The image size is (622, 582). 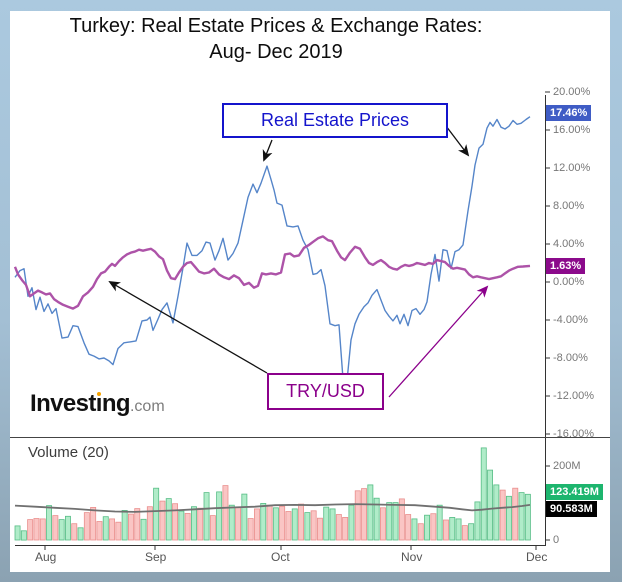 What do you see at coordinates (276, 52) in the screenshot?
I see `chart-title-line2: Aug- Dec 2019` at bounding box center [276, 52].